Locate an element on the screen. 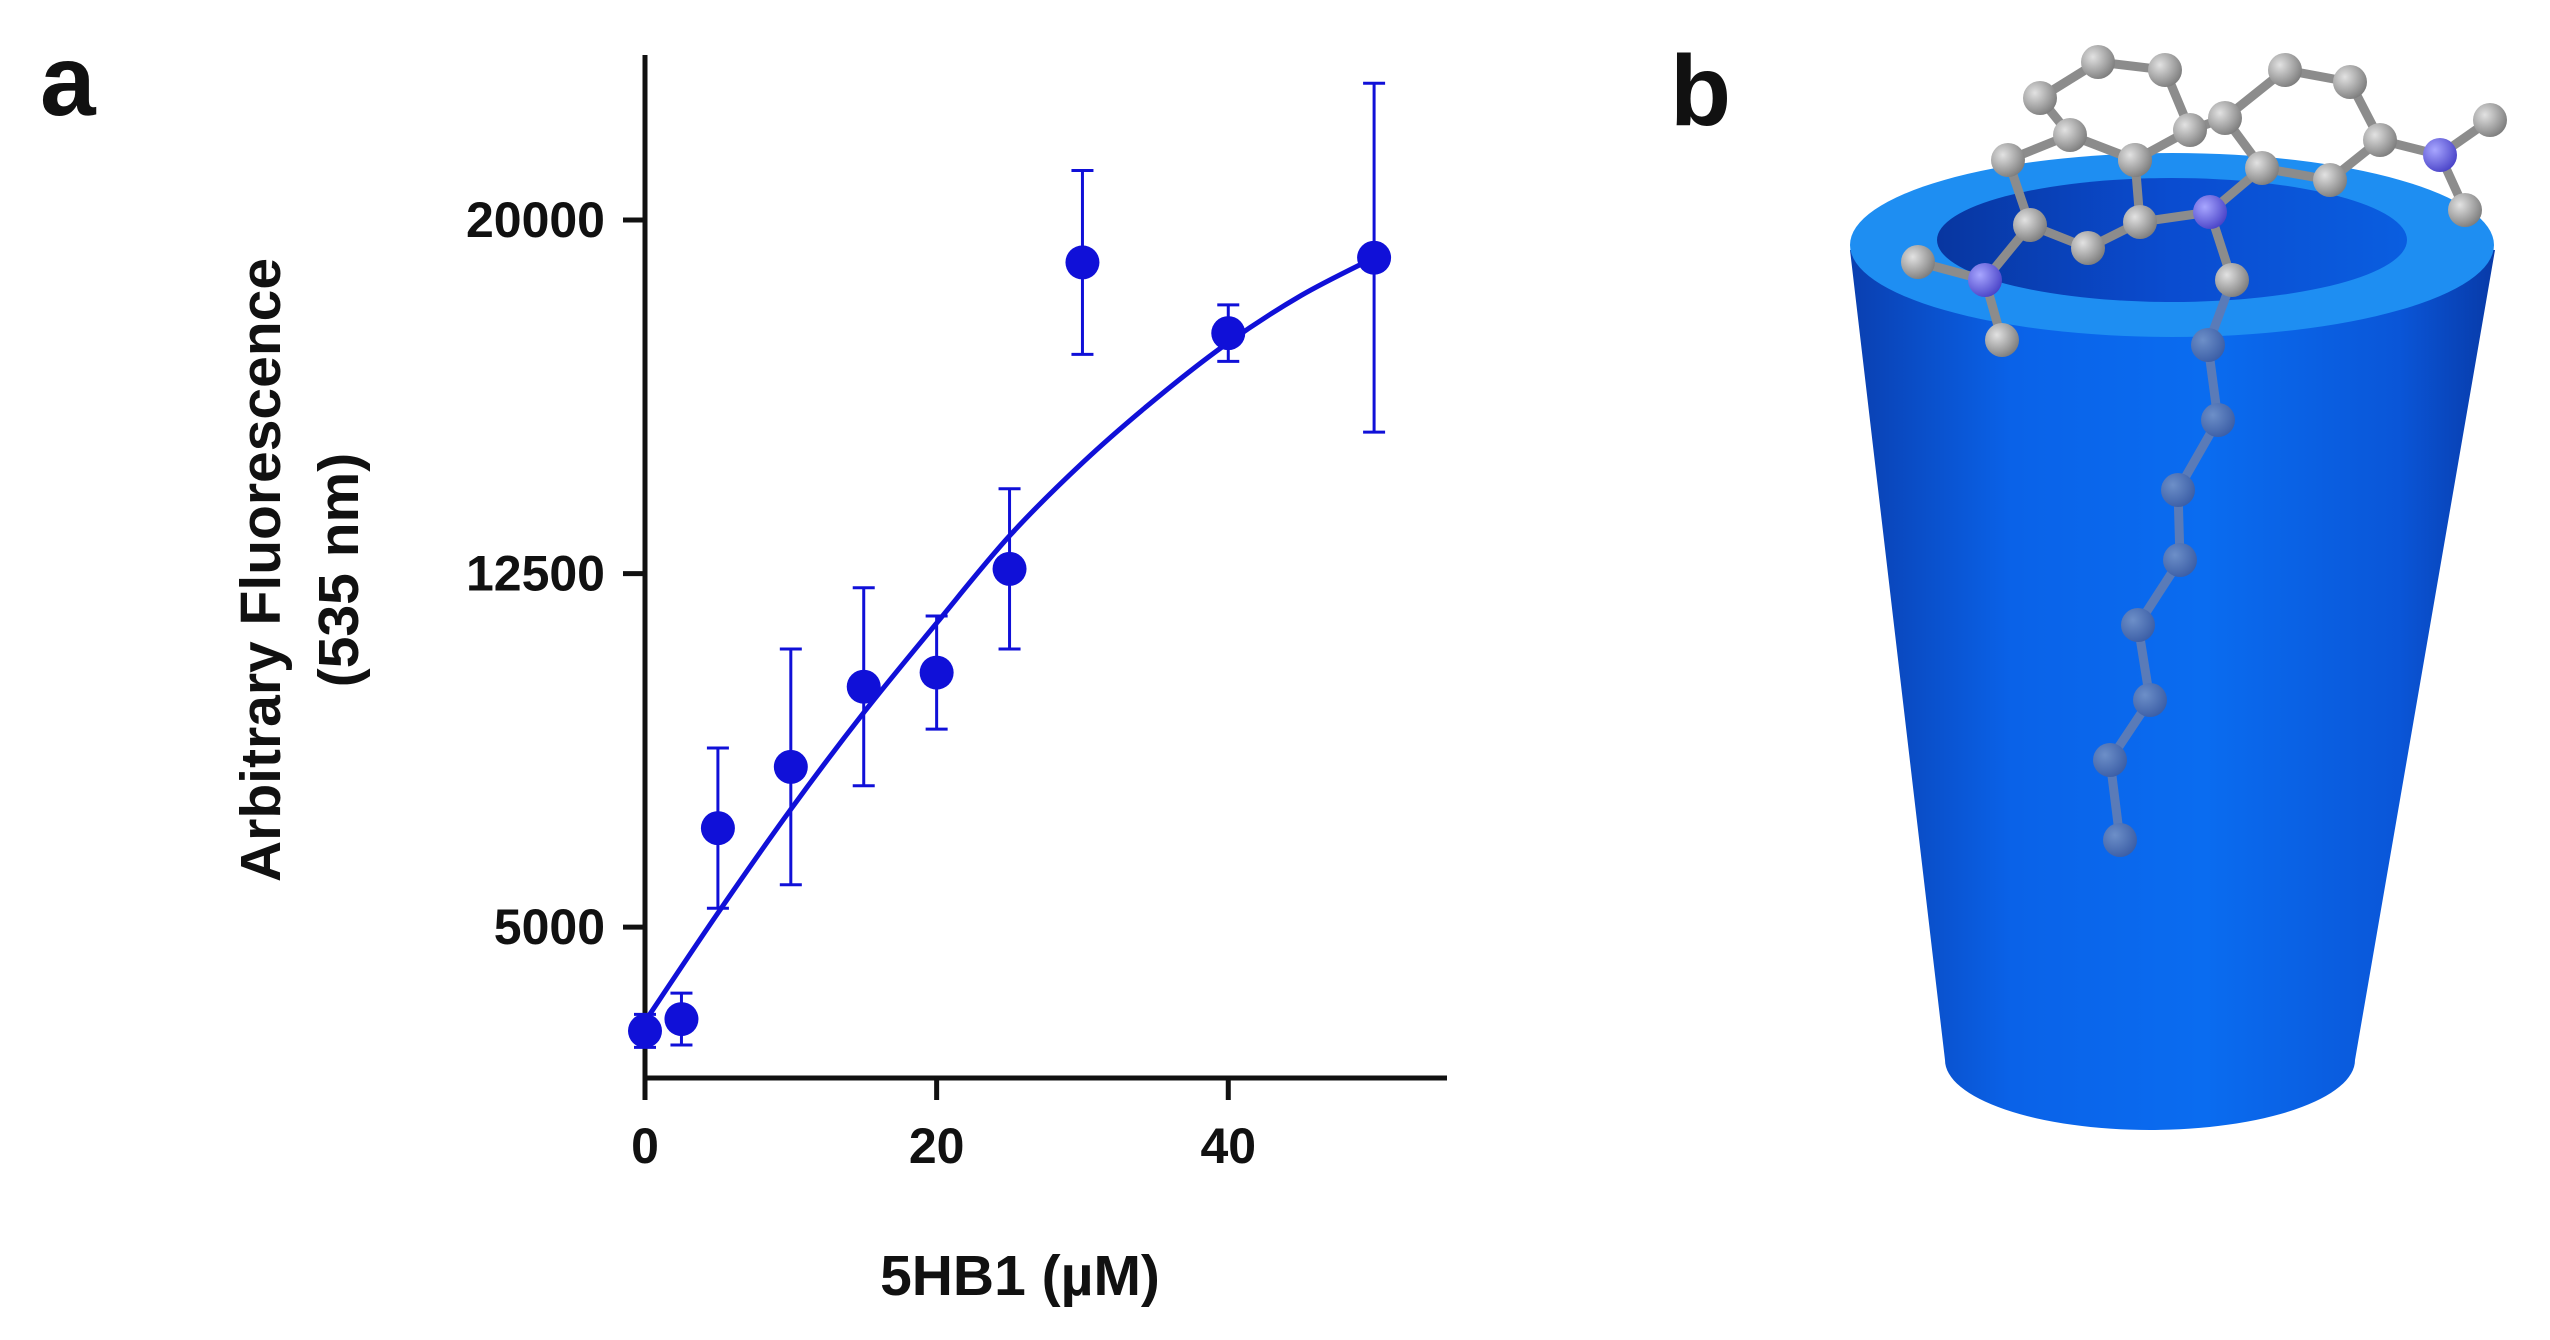 This screenshot has height=1340, width=2550. x-axis-title: 5HB1 (µM) is located at coordinates (1020, 1276).